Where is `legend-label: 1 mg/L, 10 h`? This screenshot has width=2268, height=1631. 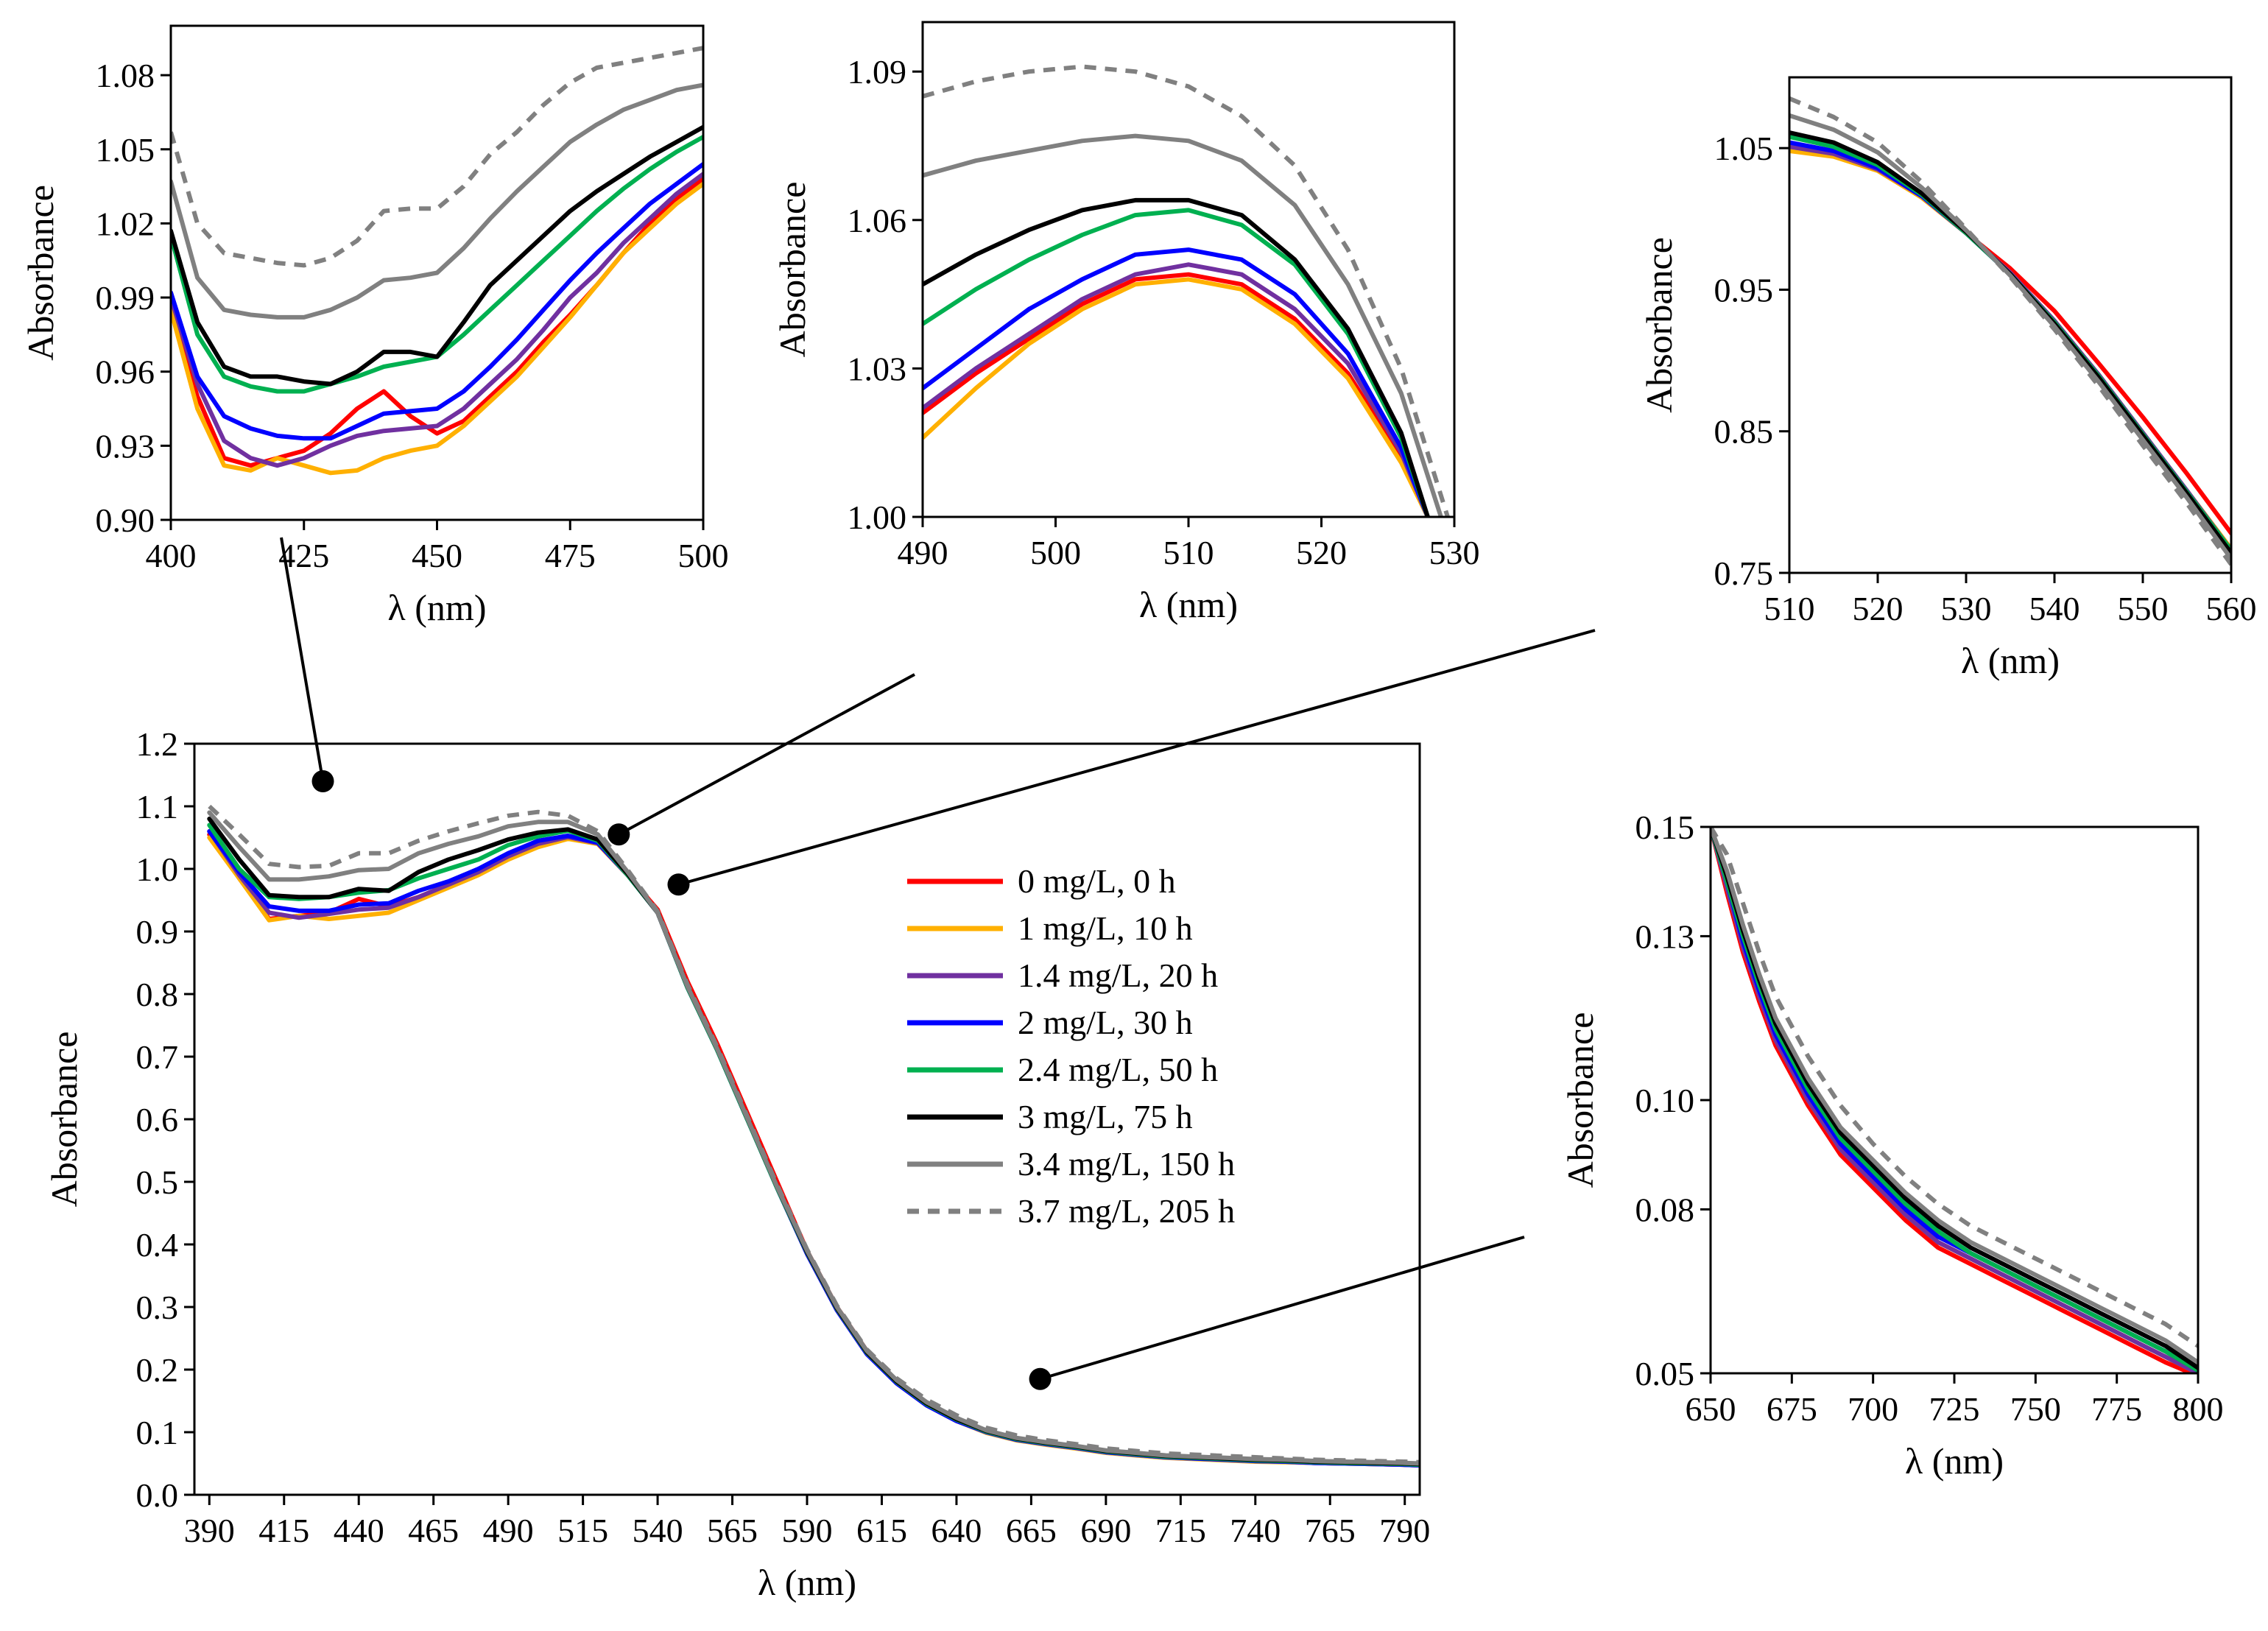 legend-label: 1 mg/L, 10 h is located at coordinates (1105, 928).